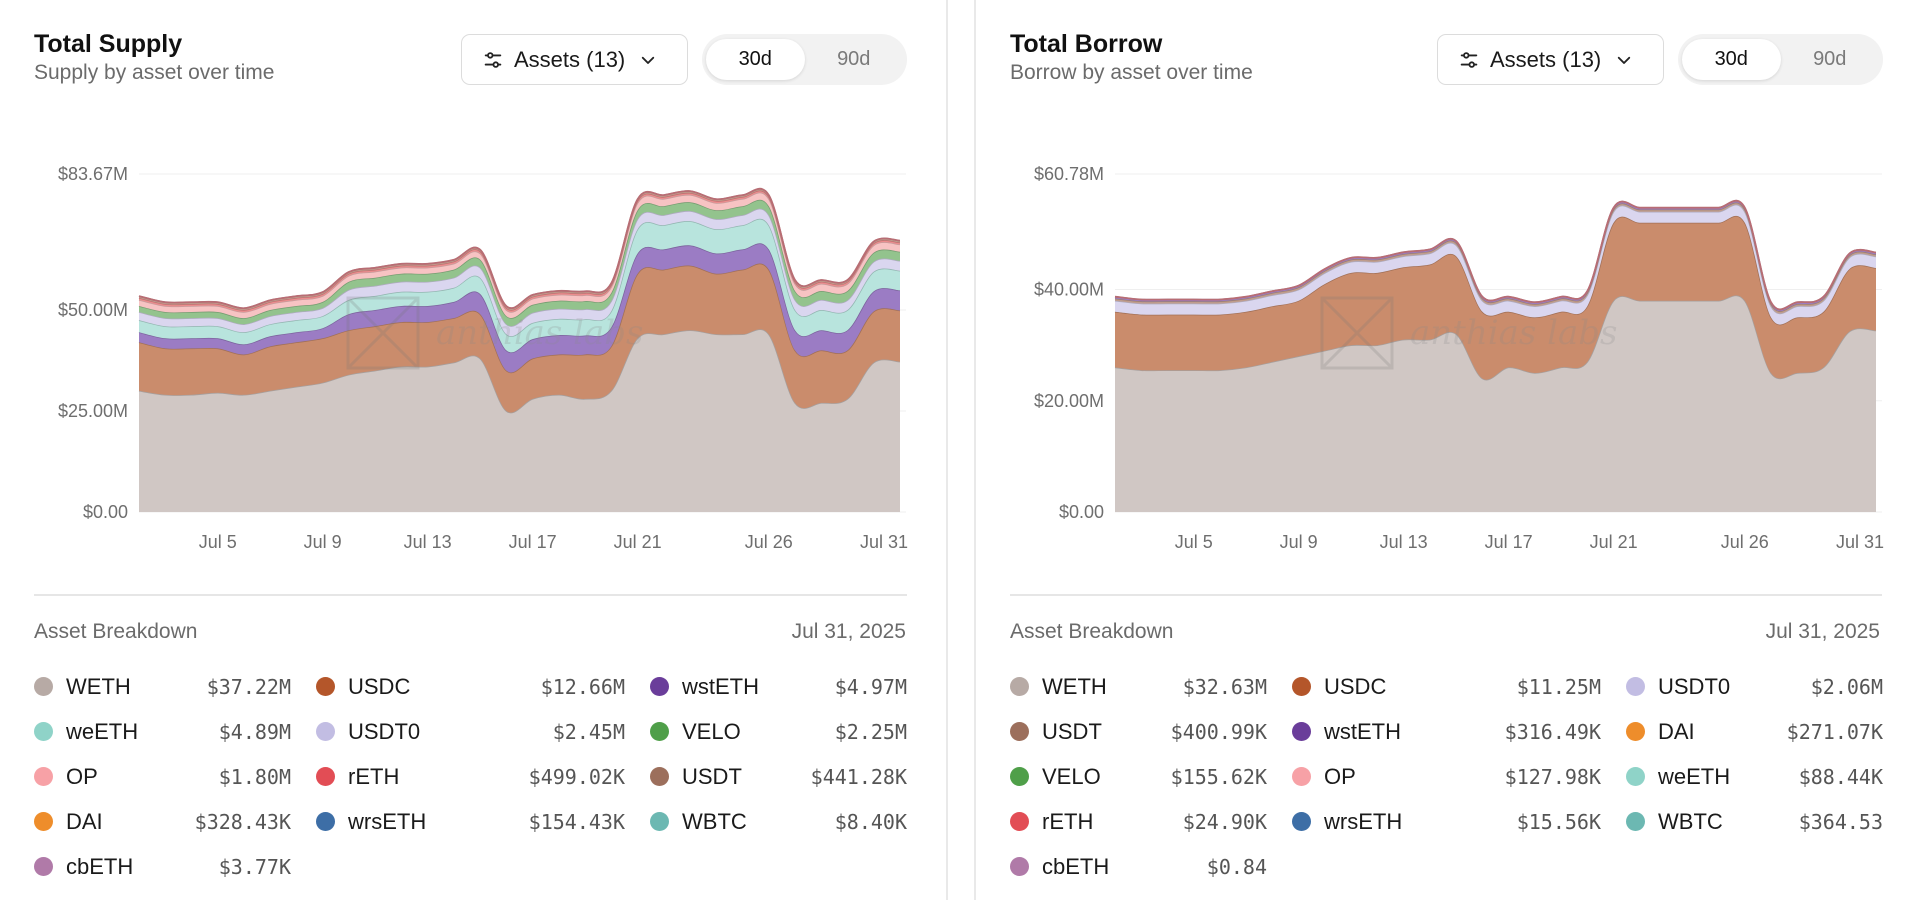  I want to click on legend-asset-value: $271.07K, so click(1834, 731).